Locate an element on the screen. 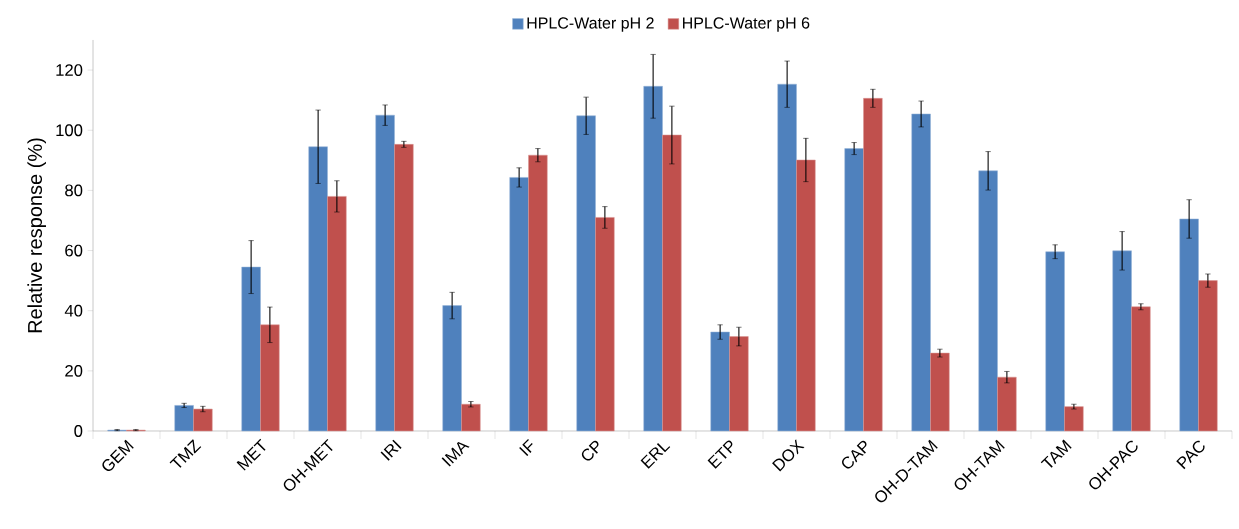 This screenshot has height=529, width=1239. y-tick-label: 60 is located at coordinates (74, 250).